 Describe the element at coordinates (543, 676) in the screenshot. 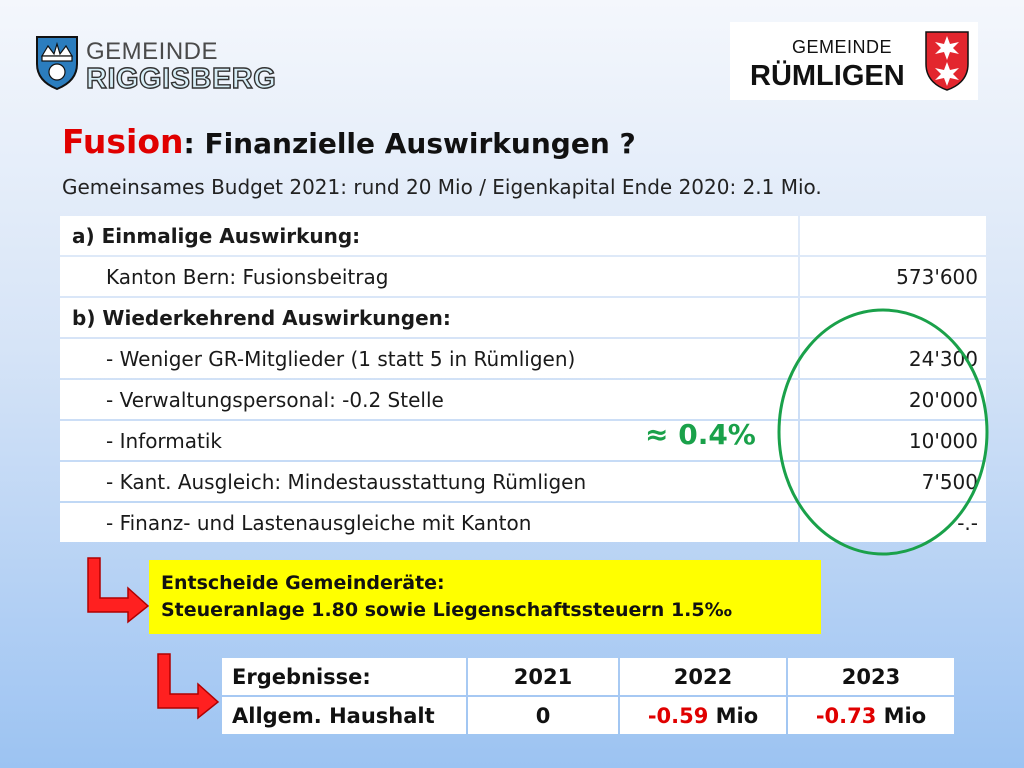

I see `results-header-2021: 2021` at that location.